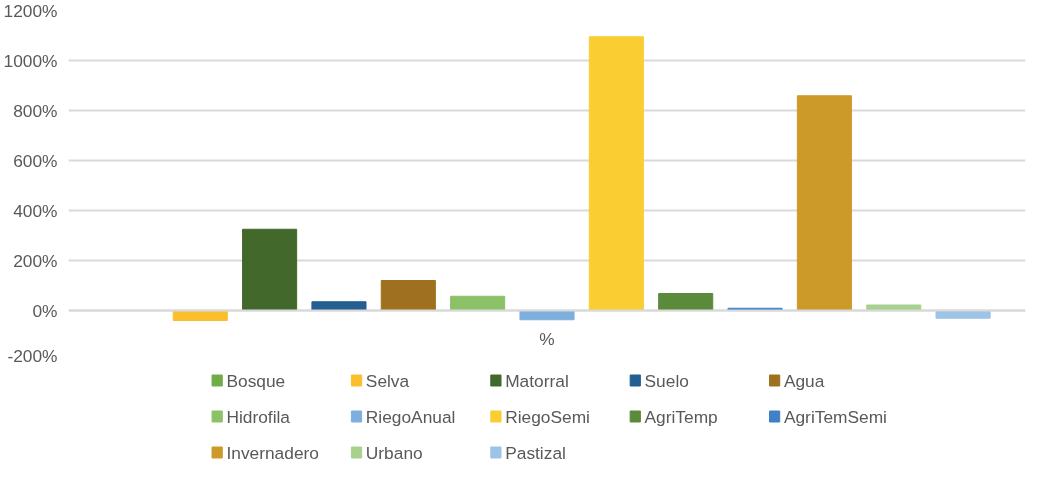 The height and width of the screenshot is (489, 1037). I want to click on legend-label: Urbano, so click(394, 452).